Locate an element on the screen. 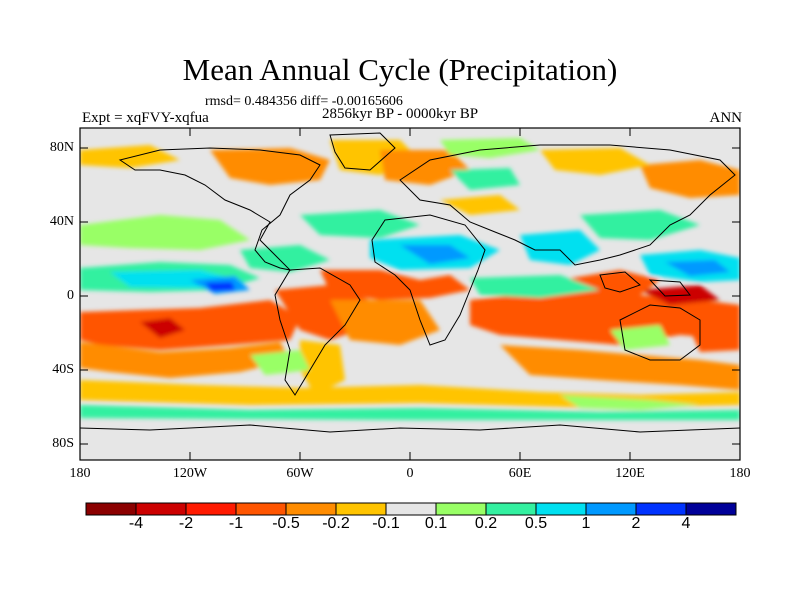 The image size is (800, 600). wet-region-caribbean is located at coordinates (285, 258).